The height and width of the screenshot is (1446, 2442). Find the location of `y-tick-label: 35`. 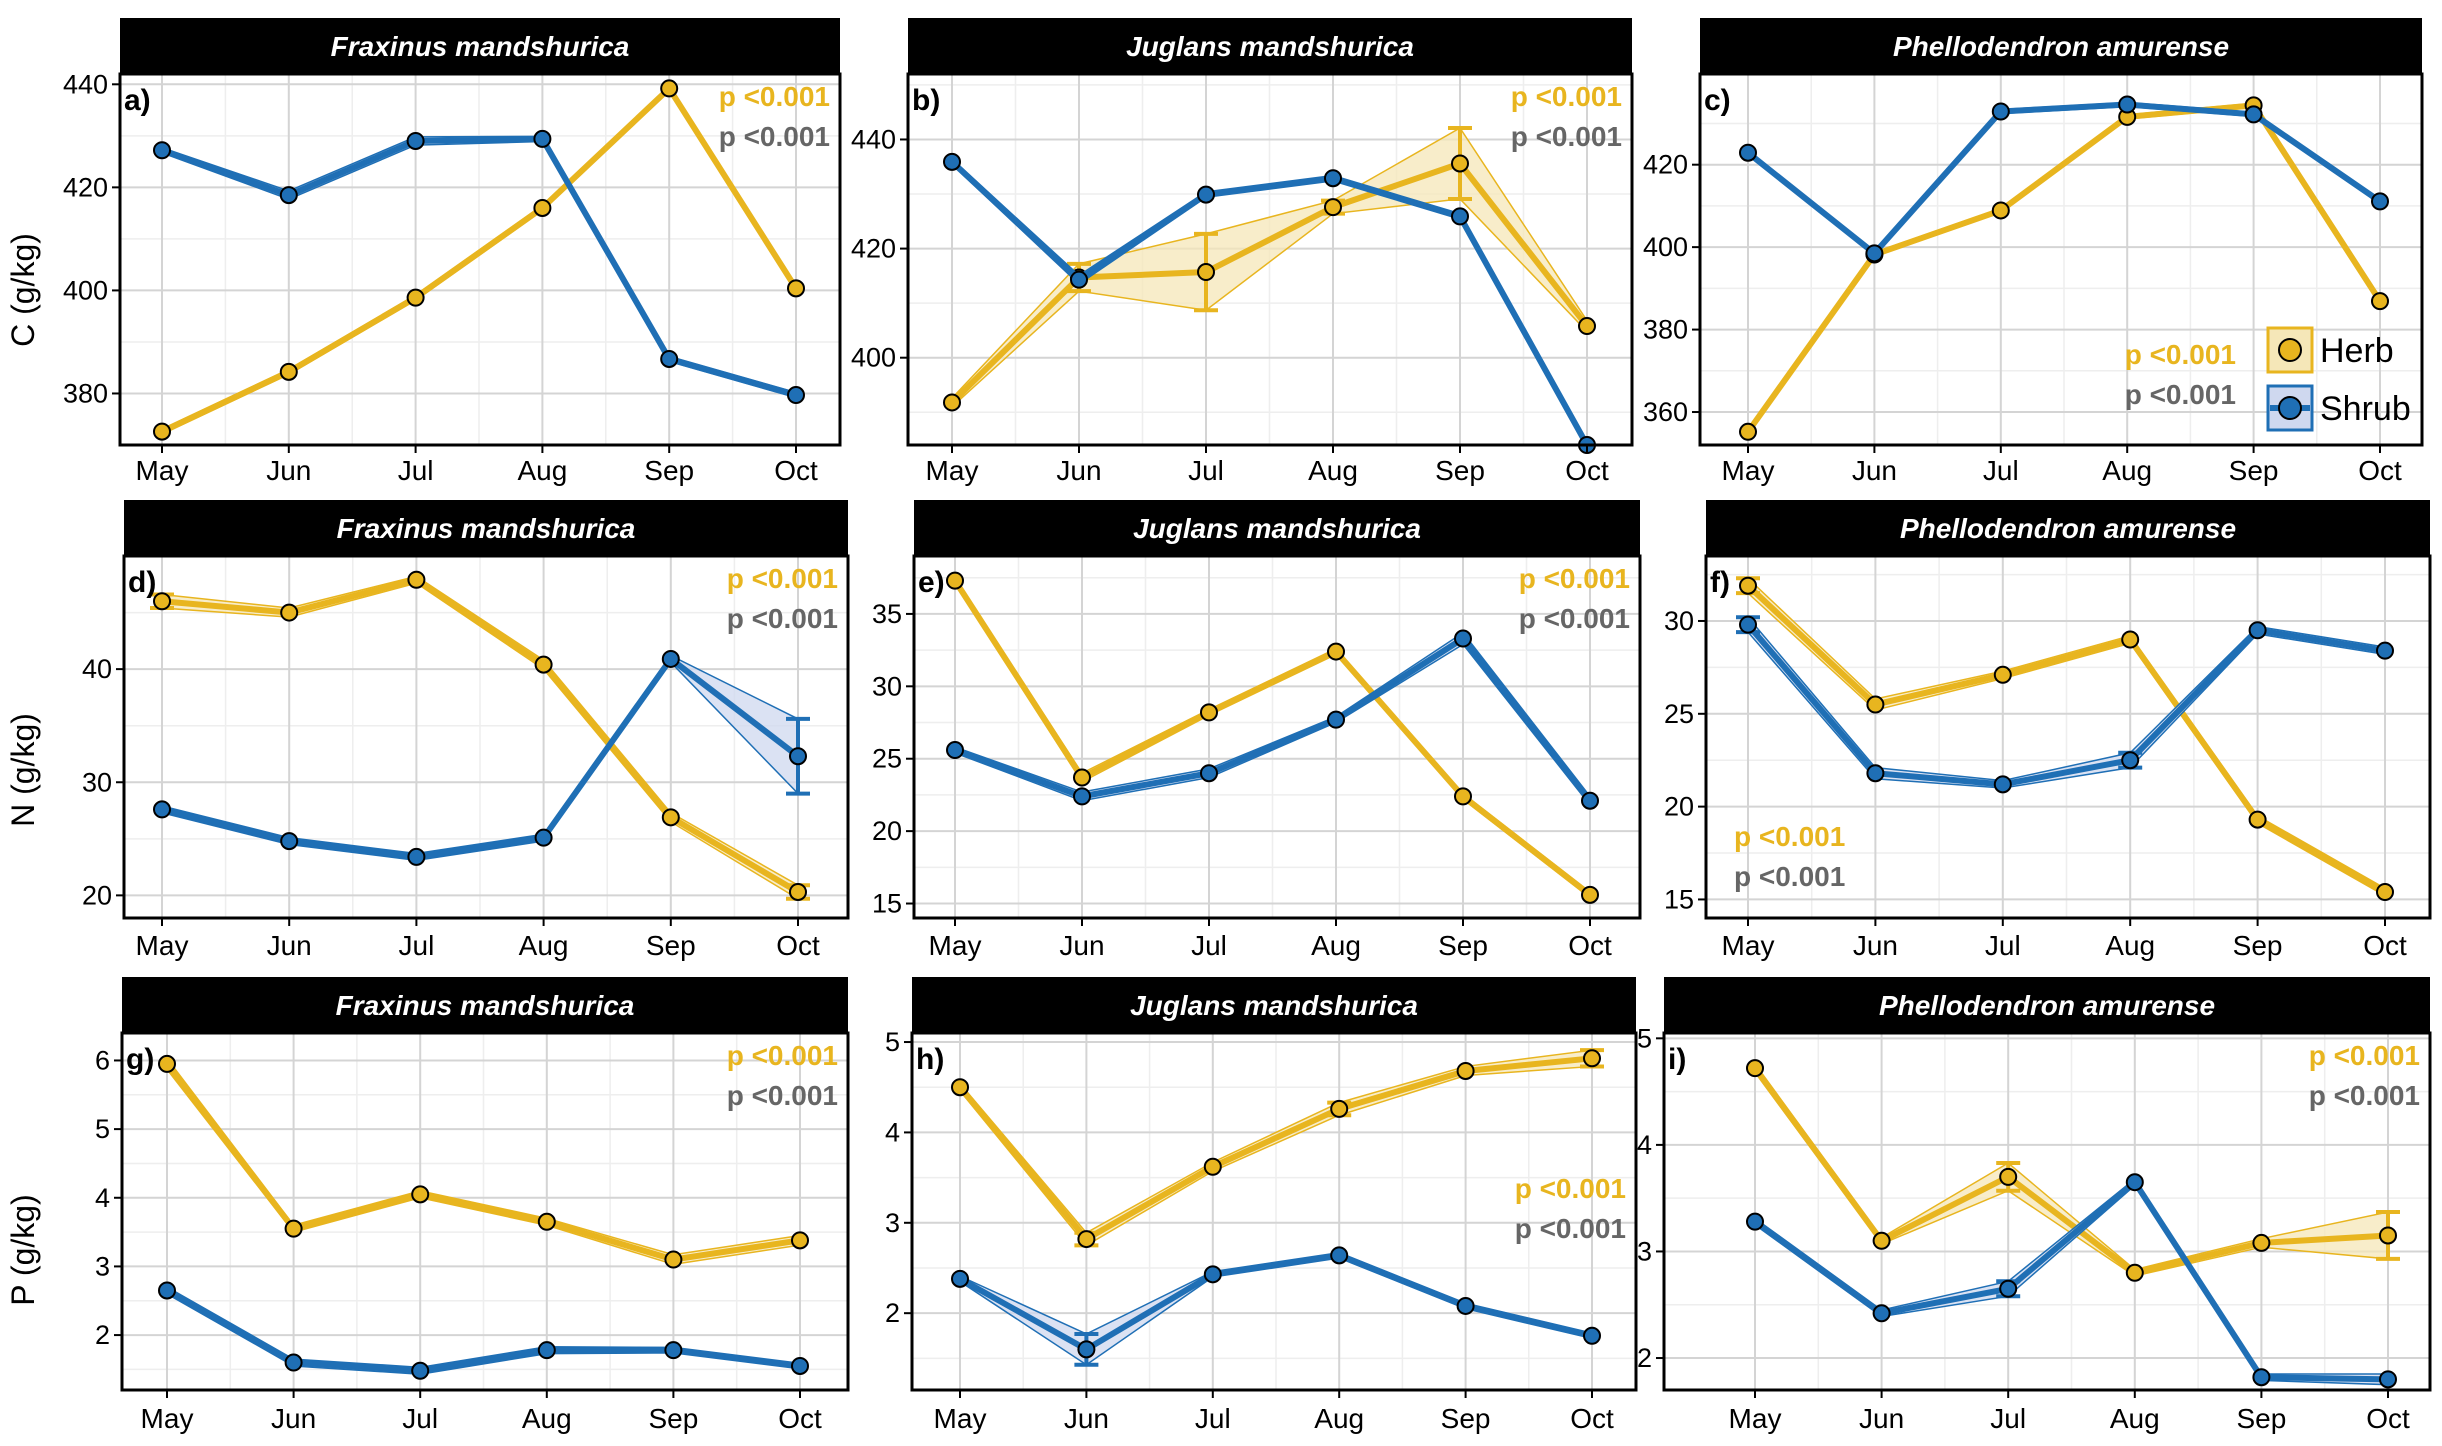

y-tick-label: 35 is located at coordinates (887, 614).